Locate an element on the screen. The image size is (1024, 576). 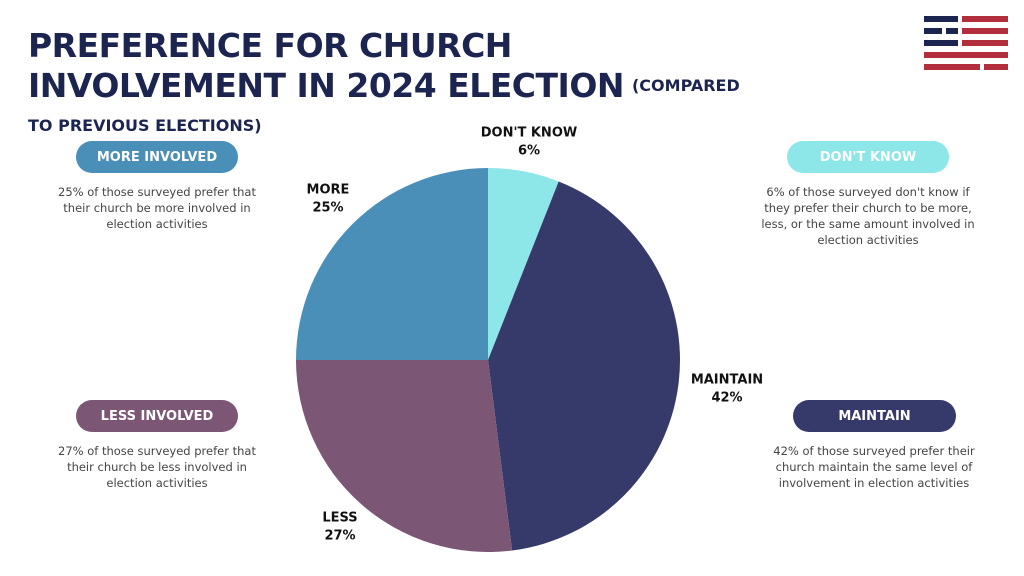
slice-value-label: 27% is located at coordinates (339, 536).